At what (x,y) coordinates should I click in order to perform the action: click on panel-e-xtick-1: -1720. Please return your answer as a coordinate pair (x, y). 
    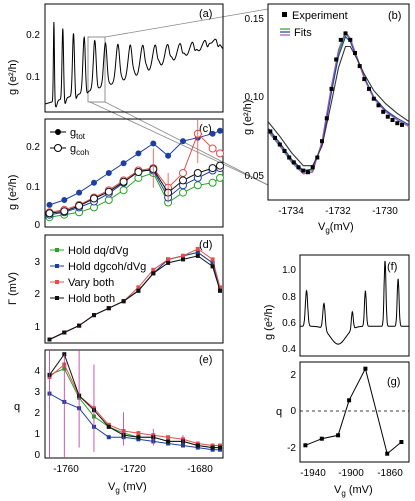
    Looking at the image, I should click on (133, 469).